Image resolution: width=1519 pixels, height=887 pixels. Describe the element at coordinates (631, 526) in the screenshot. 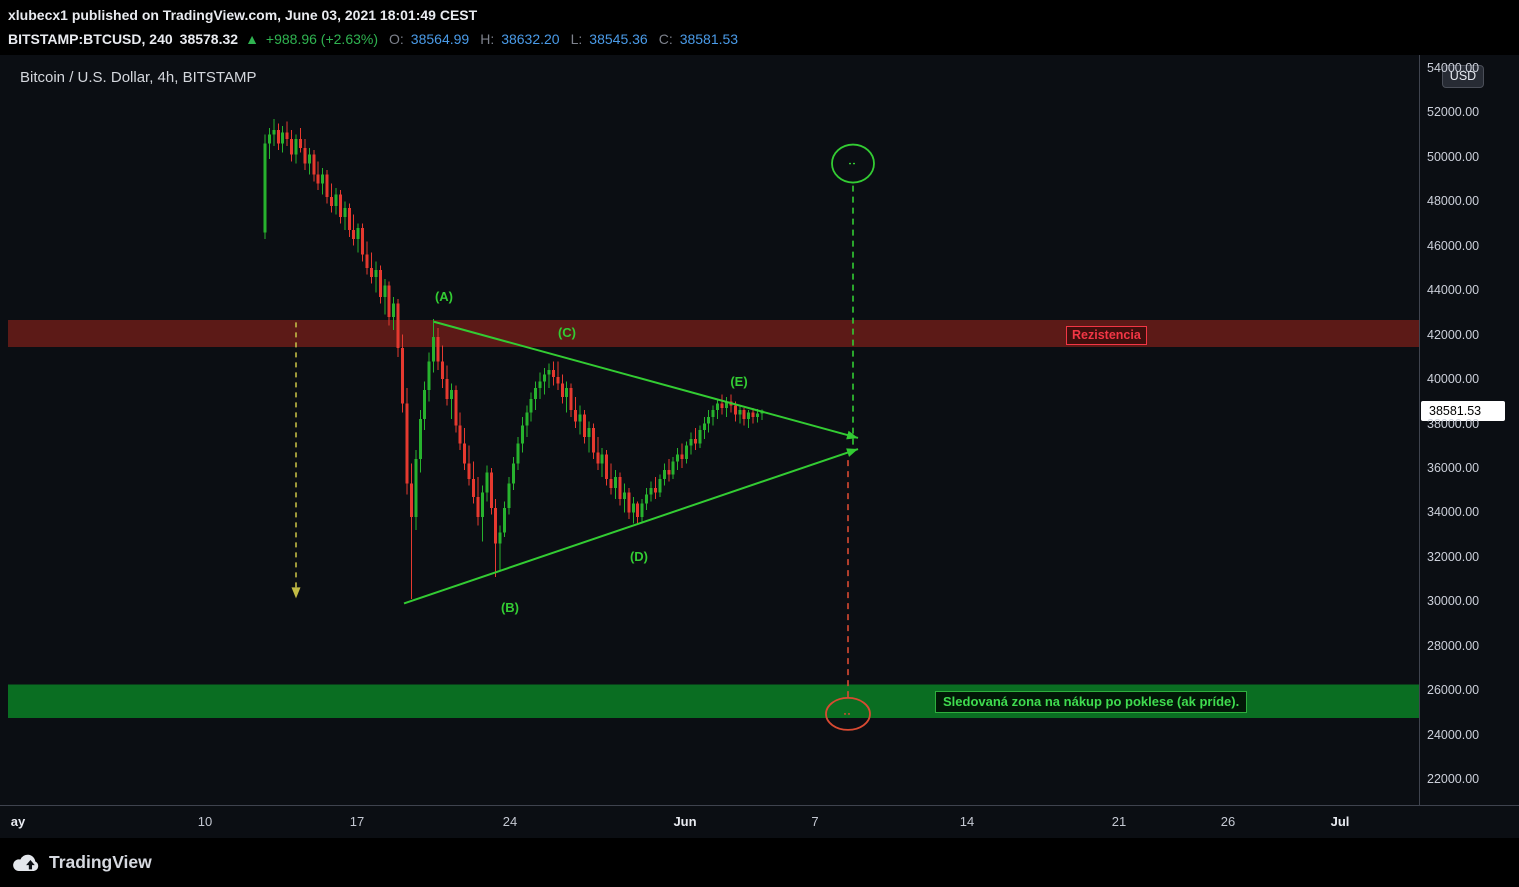

I see `triangle-lower-line` at that location.